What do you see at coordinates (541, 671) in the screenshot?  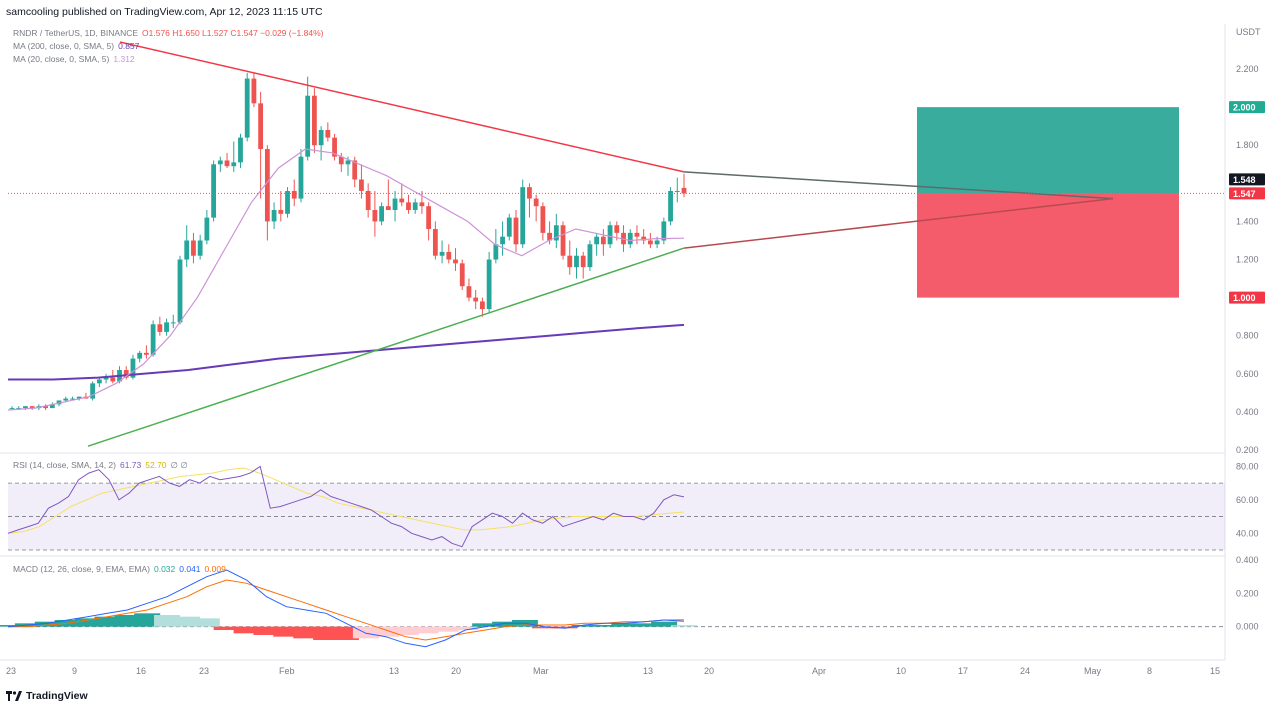 I see `time-tick-label: Mar` at bounding box center [541, 671].